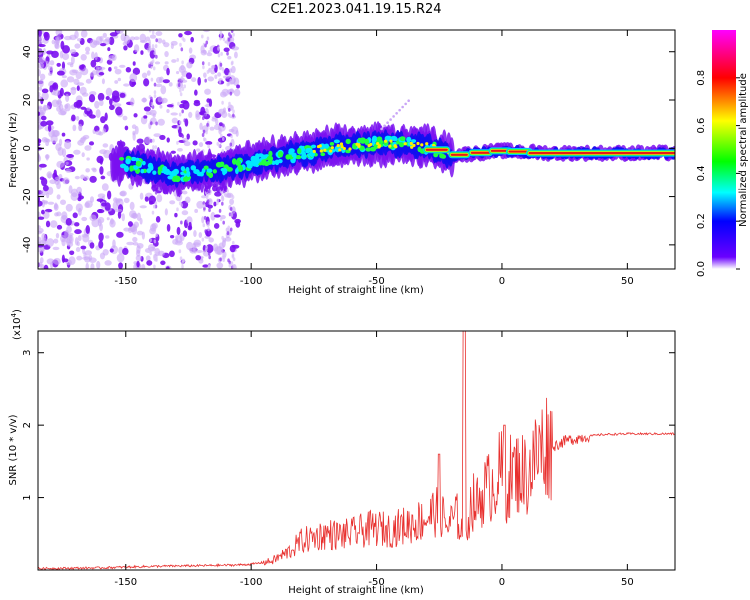 The image size is (750, 600). What do you see at coordinates (251, 281) in the screenshot?
I see `x-tick-label: -100` at bounding box center [251, 281].